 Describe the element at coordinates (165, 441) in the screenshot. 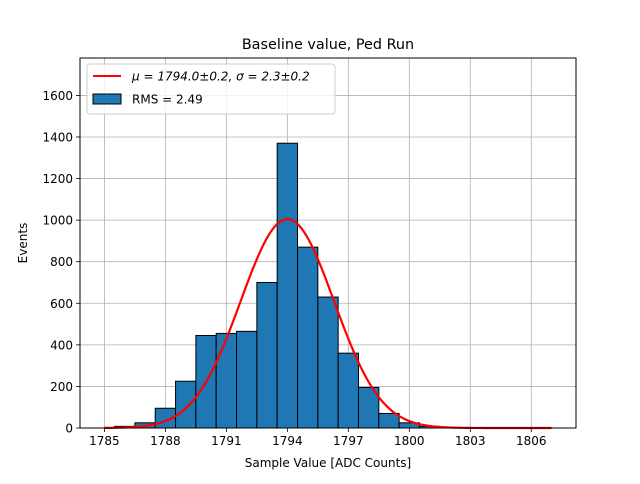

I see `x-tick-label: 1788` at that location.